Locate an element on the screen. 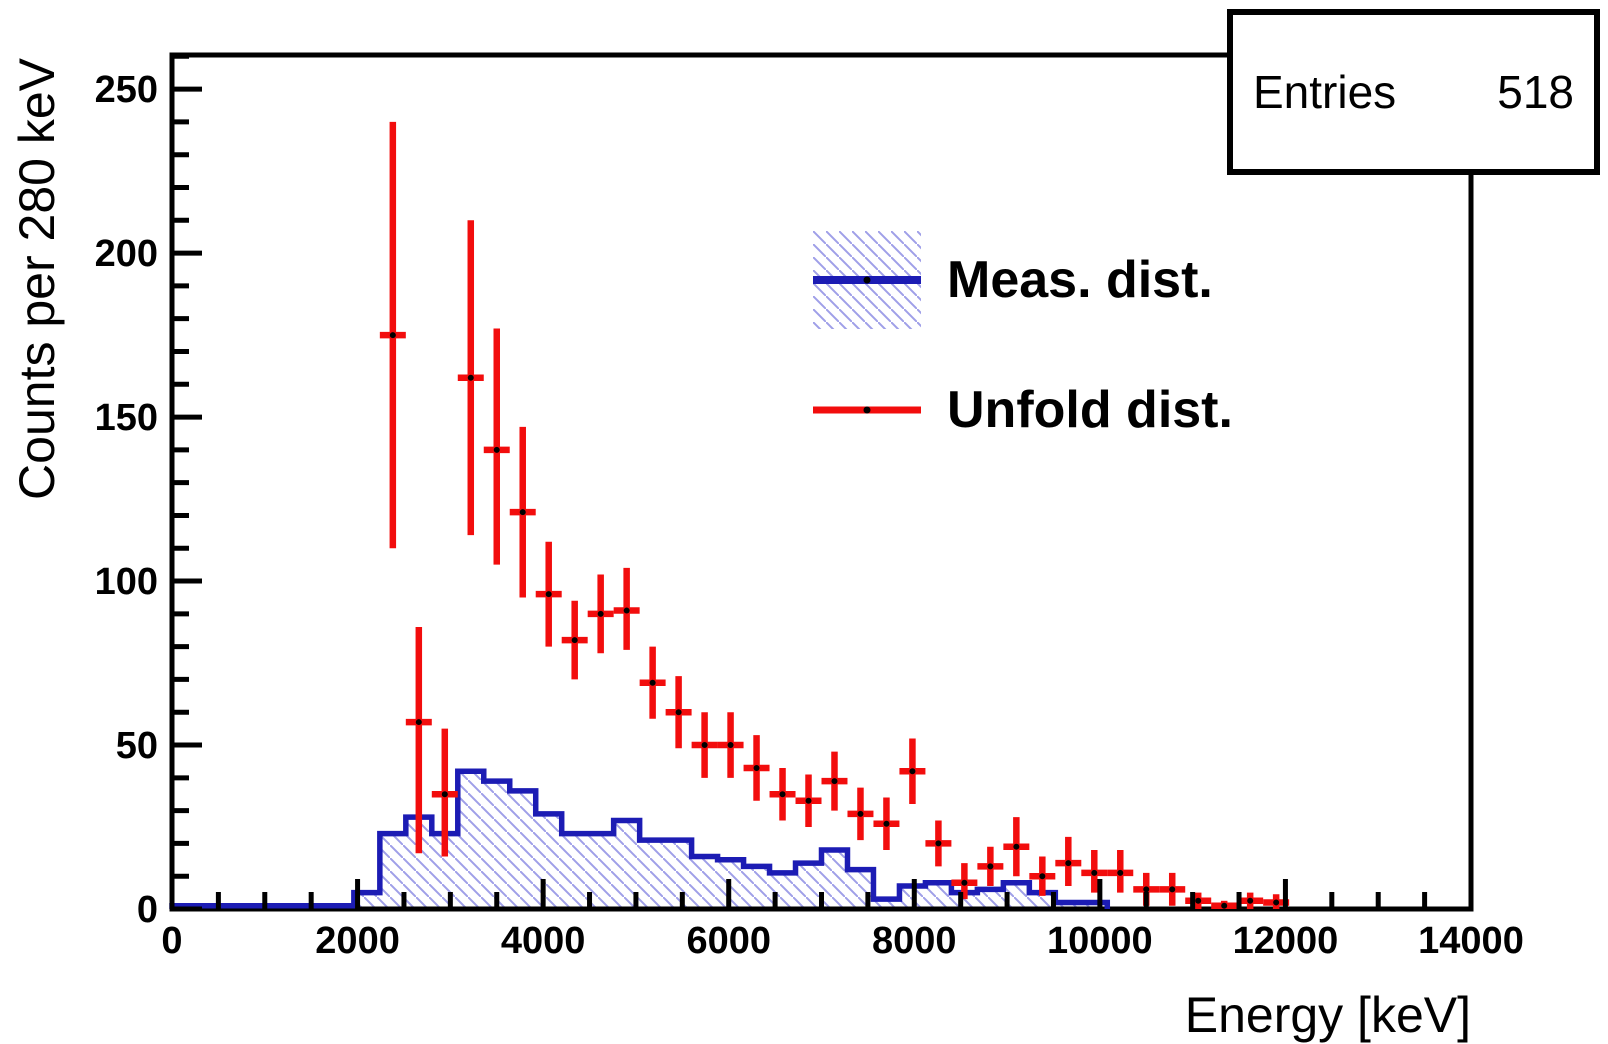 This screenshot has height=1044, width=1608. legend-item-unfold: Unfold dist. is located at coordinates (1023, 410).